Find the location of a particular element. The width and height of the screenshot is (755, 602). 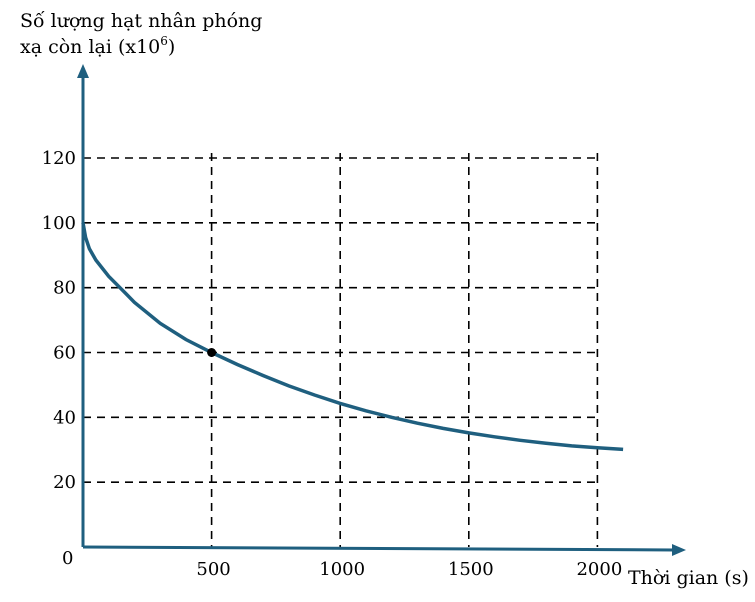

x-tick-label: 1000 is located at coordinates (342, 569).